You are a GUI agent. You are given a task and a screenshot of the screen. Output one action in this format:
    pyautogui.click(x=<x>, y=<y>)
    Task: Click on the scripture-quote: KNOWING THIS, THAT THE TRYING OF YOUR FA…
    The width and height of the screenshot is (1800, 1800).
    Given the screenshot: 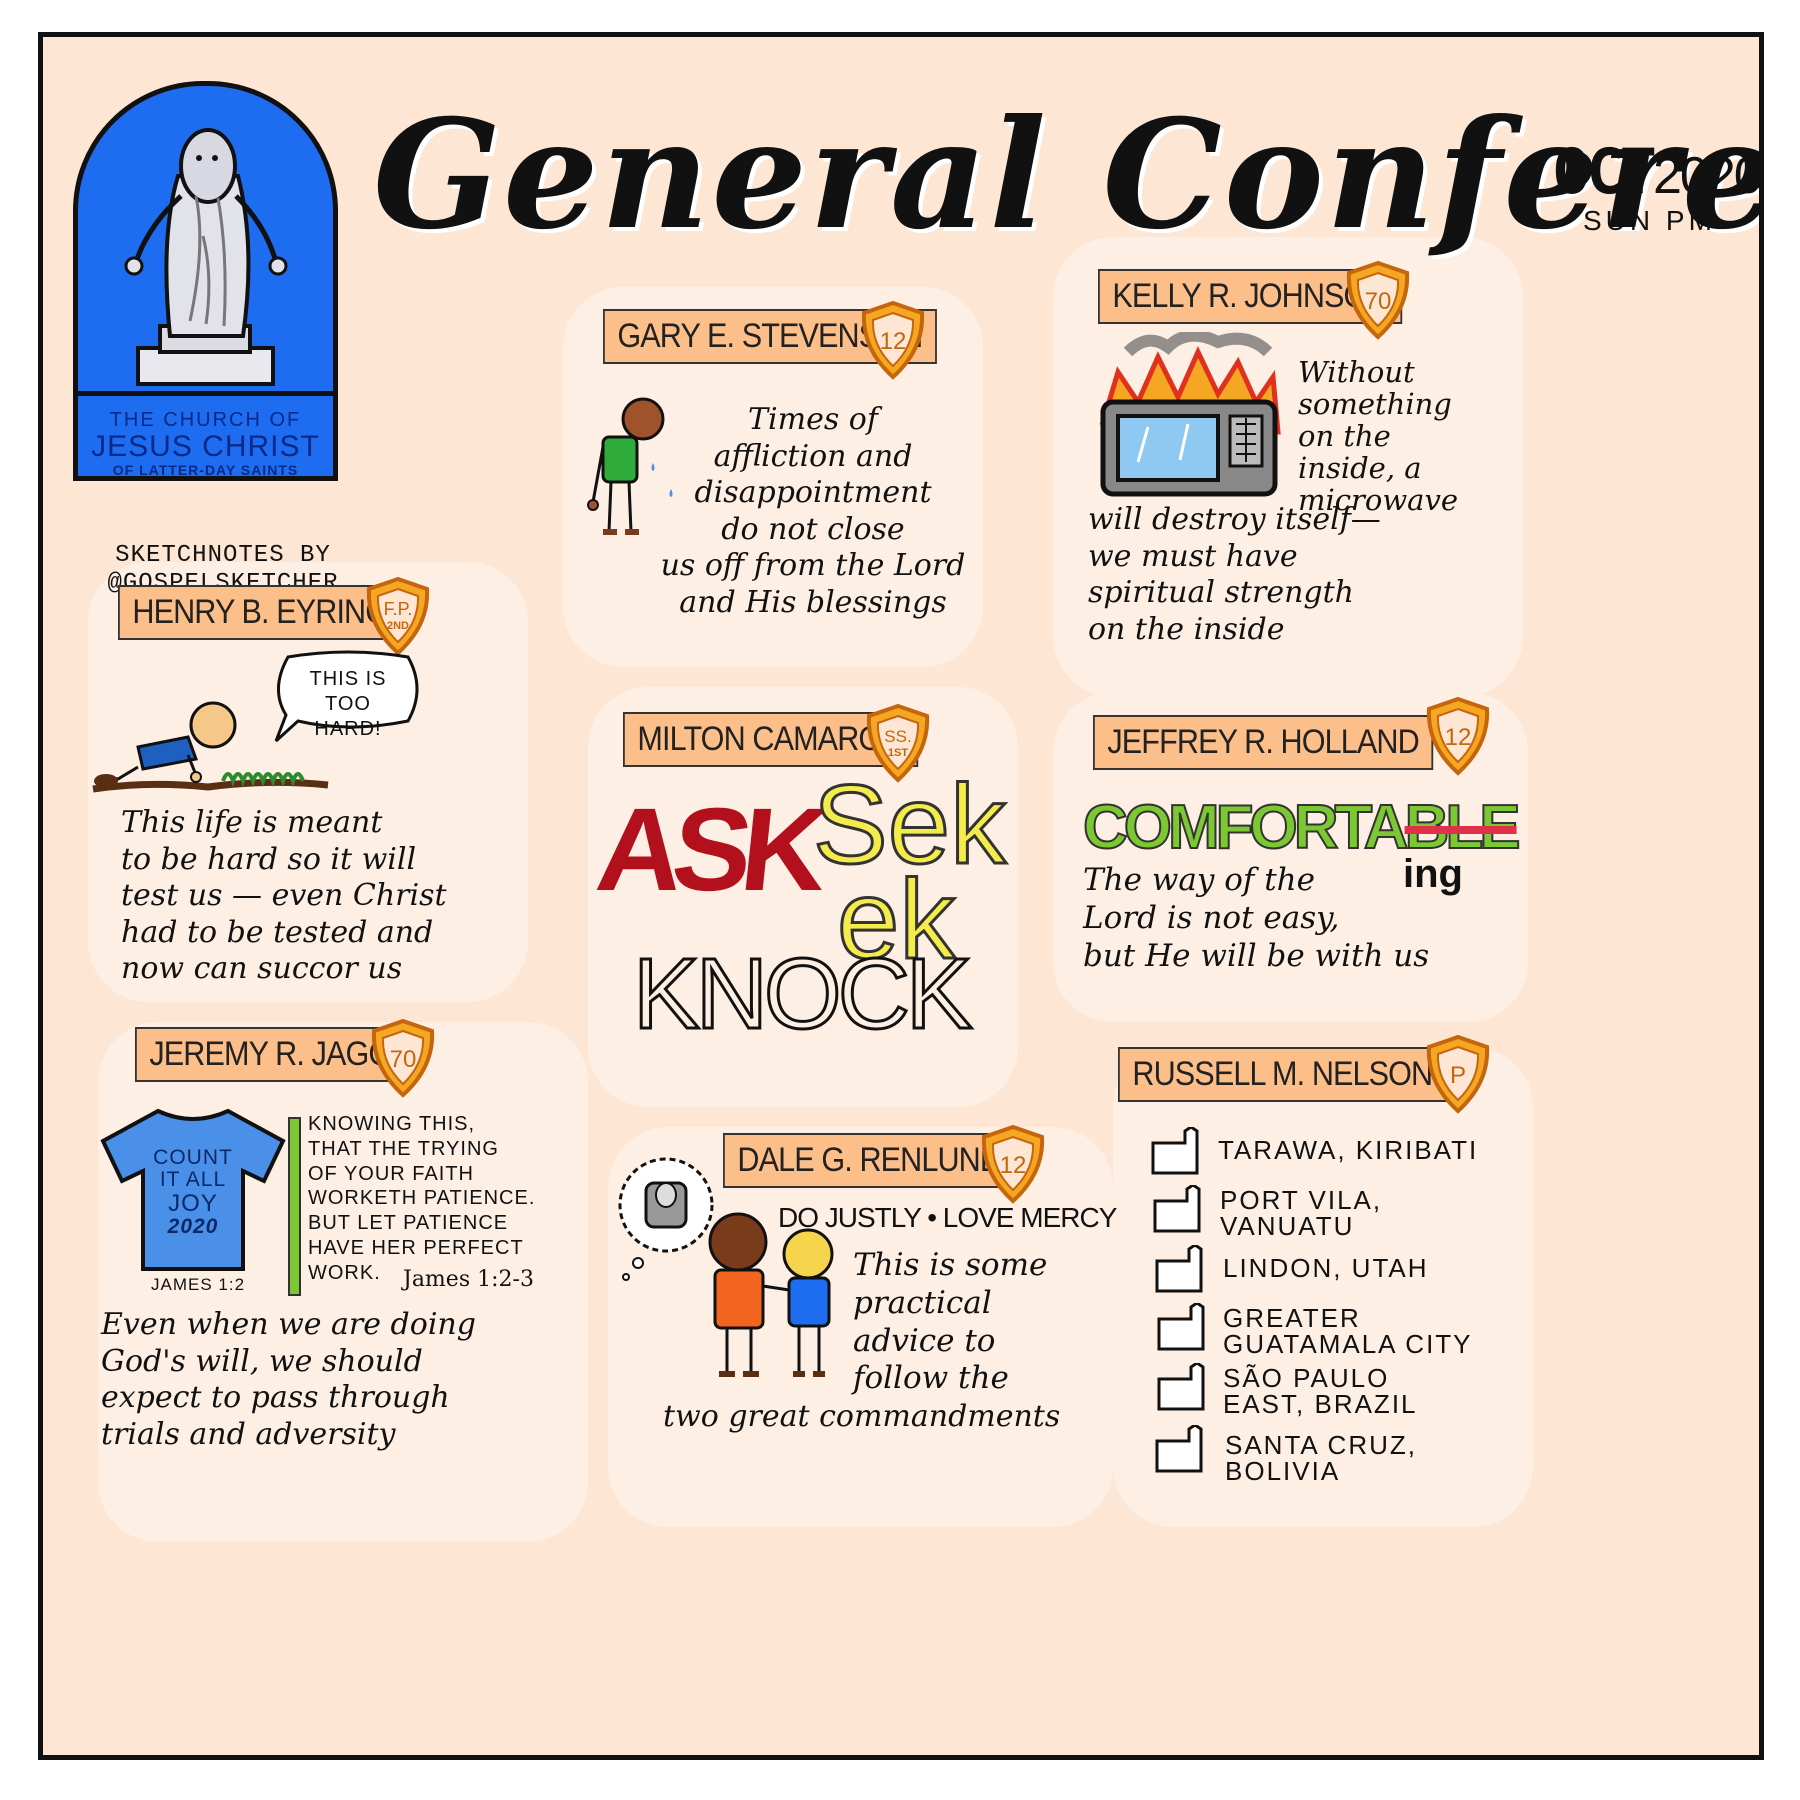 What is the action you would take?
    pyautogui.click(x=422, y=1198)
    